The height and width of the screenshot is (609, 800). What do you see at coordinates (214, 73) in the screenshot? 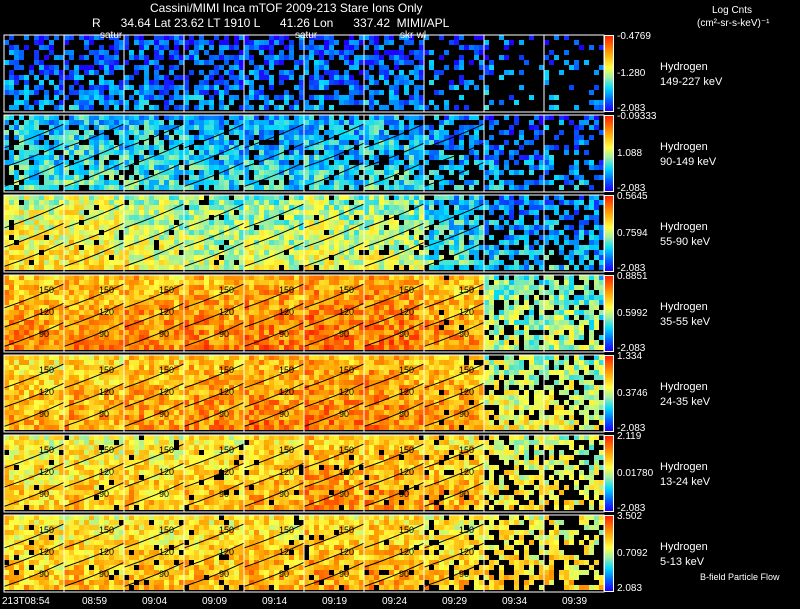
I see `panel-r0-c3` at bounding box center [214, 73].